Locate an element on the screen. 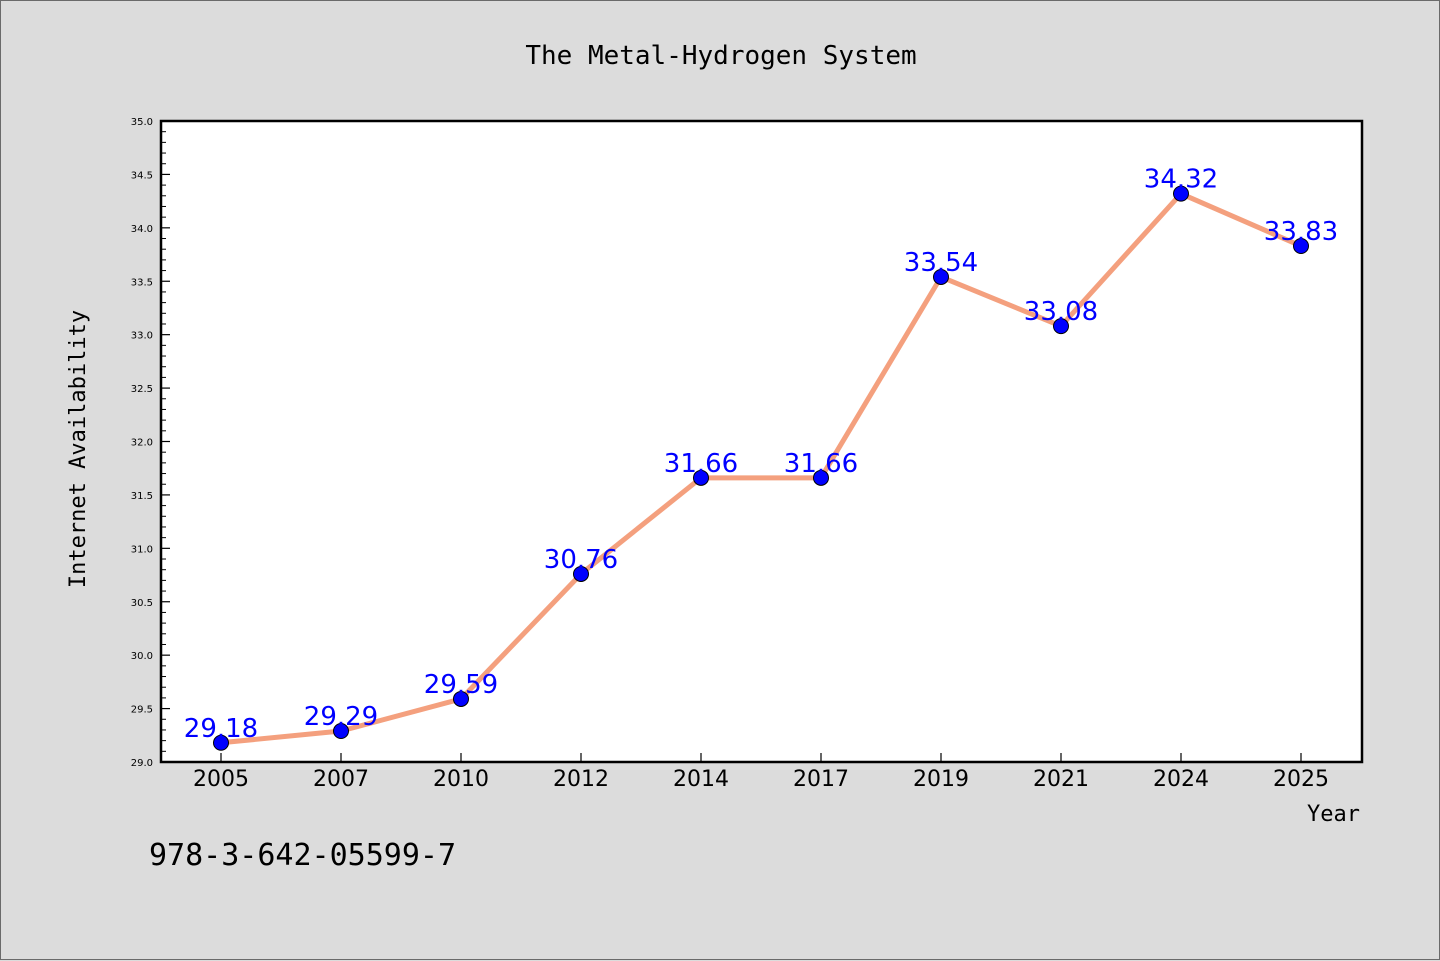 This screenshot has width=1440, height=961. data-label: 29.18 is located at coordinates (221, 729).